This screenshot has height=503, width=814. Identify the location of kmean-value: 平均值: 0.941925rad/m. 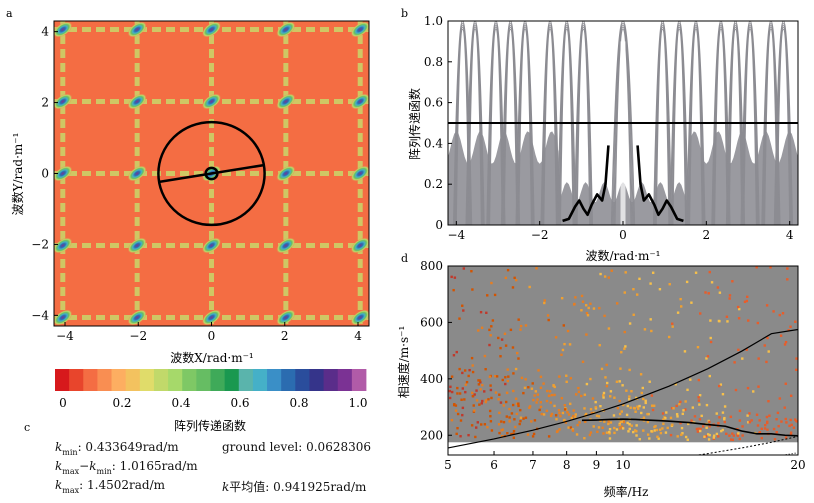
(298, 487).